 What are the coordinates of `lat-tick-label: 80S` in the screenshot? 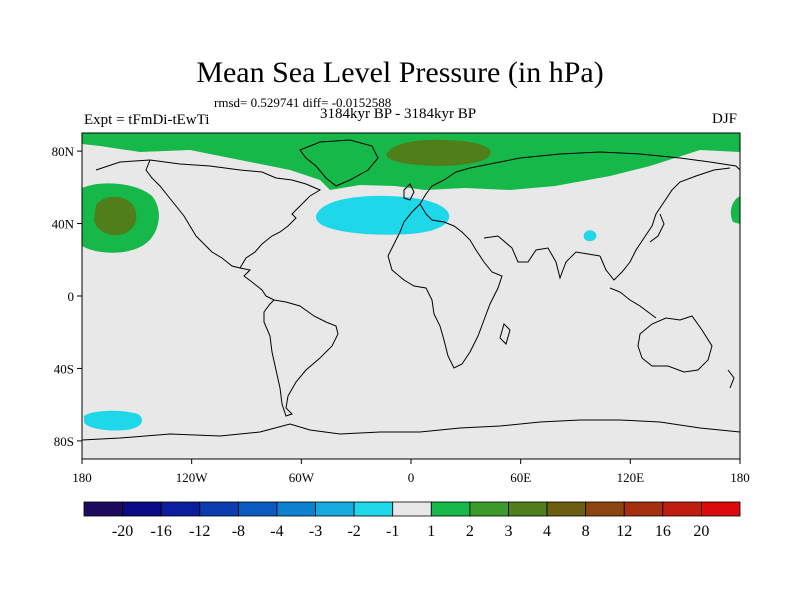 It's located at (64, 441).